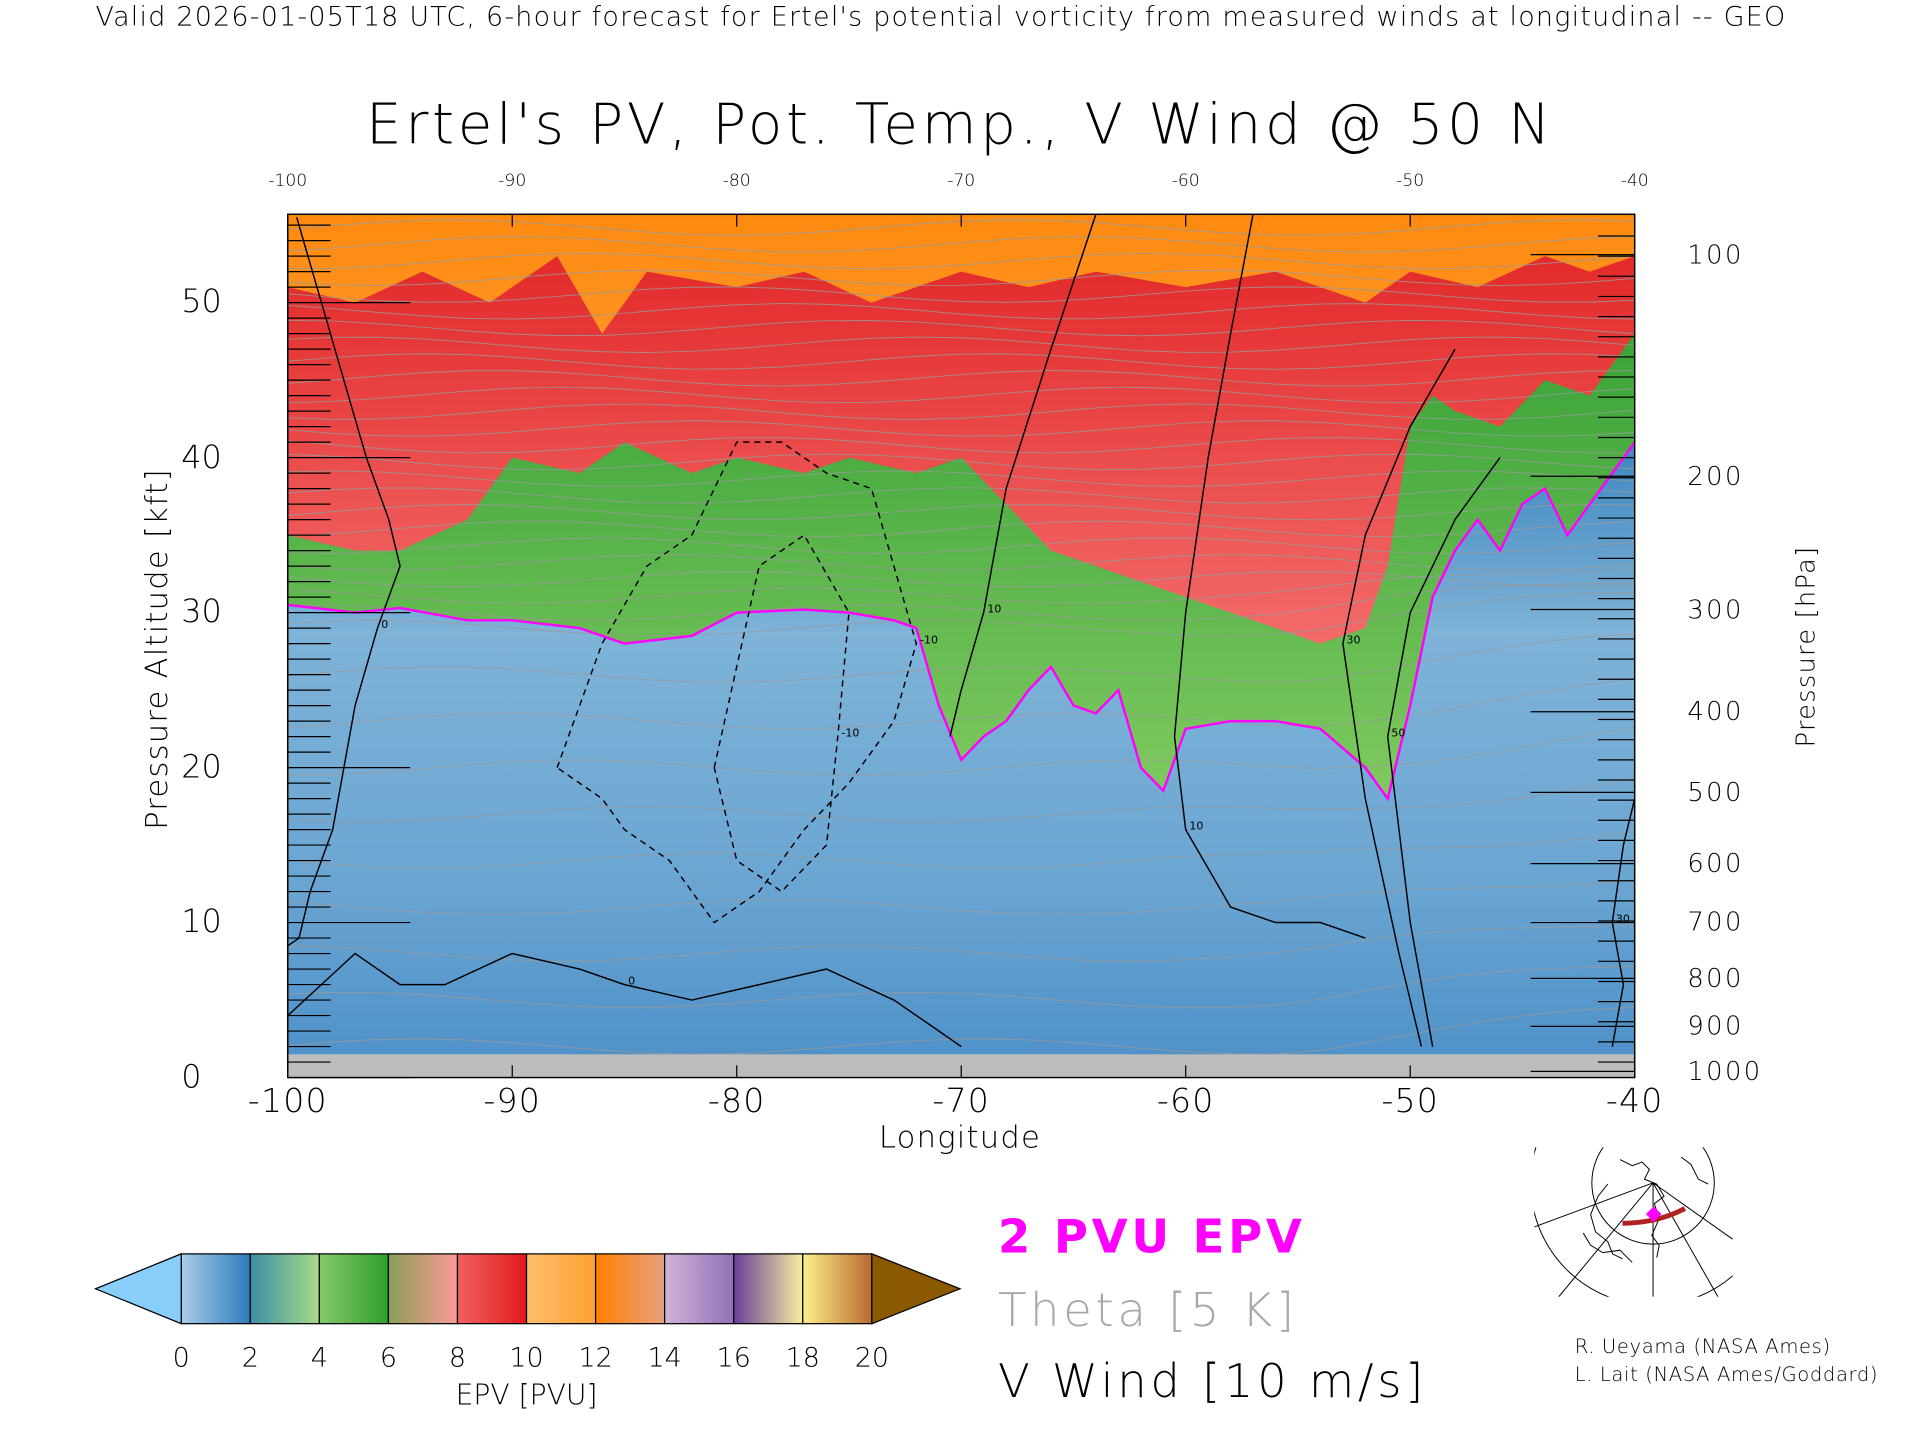 The image size is (1920, 1440). I want to click on chart-title: Ertel's PV, Pot. Temp., V Wind @ 50 N, so click(960, 123).